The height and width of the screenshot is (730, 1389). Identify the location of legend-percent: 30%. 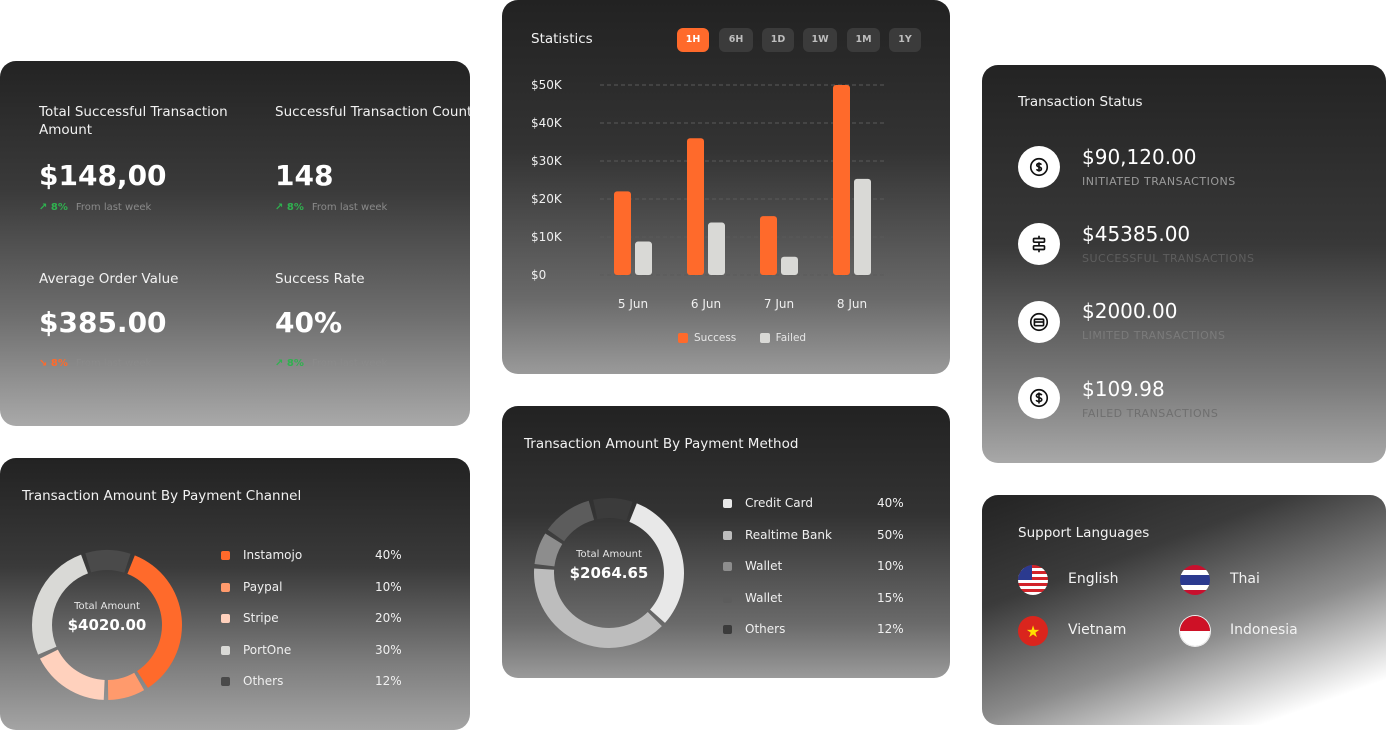
(388, 649).